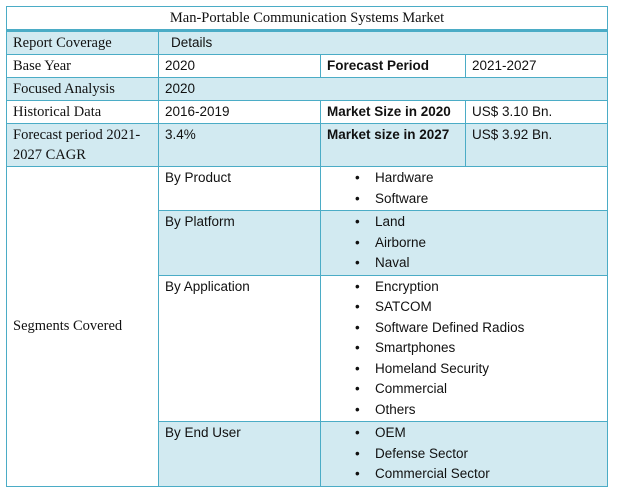 The image size is (629, 487). Describe the element at coordinates (82, 42) in the screenshot. I see `header-report-coverage: Report Coverage` at that location.